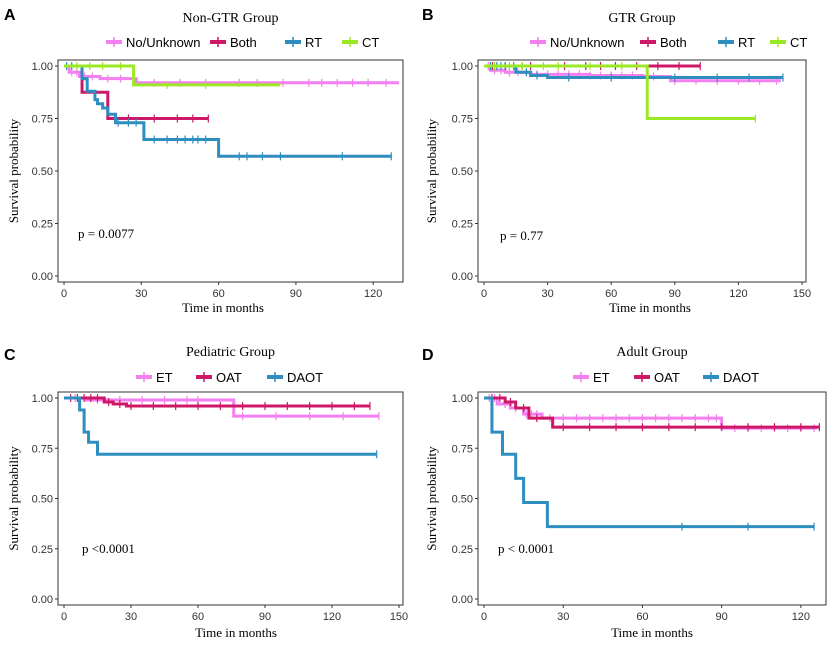 The image size is (829, 646). What do you see at coordinates (746, 42) in the screenshot?
I see `legend-label: RT` at bounding box center [746, 42].